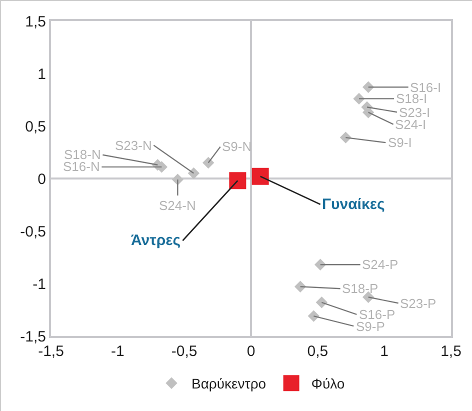 The image size is (472, 411). I want to click on y-tick-label: 0, so click(42, 179).